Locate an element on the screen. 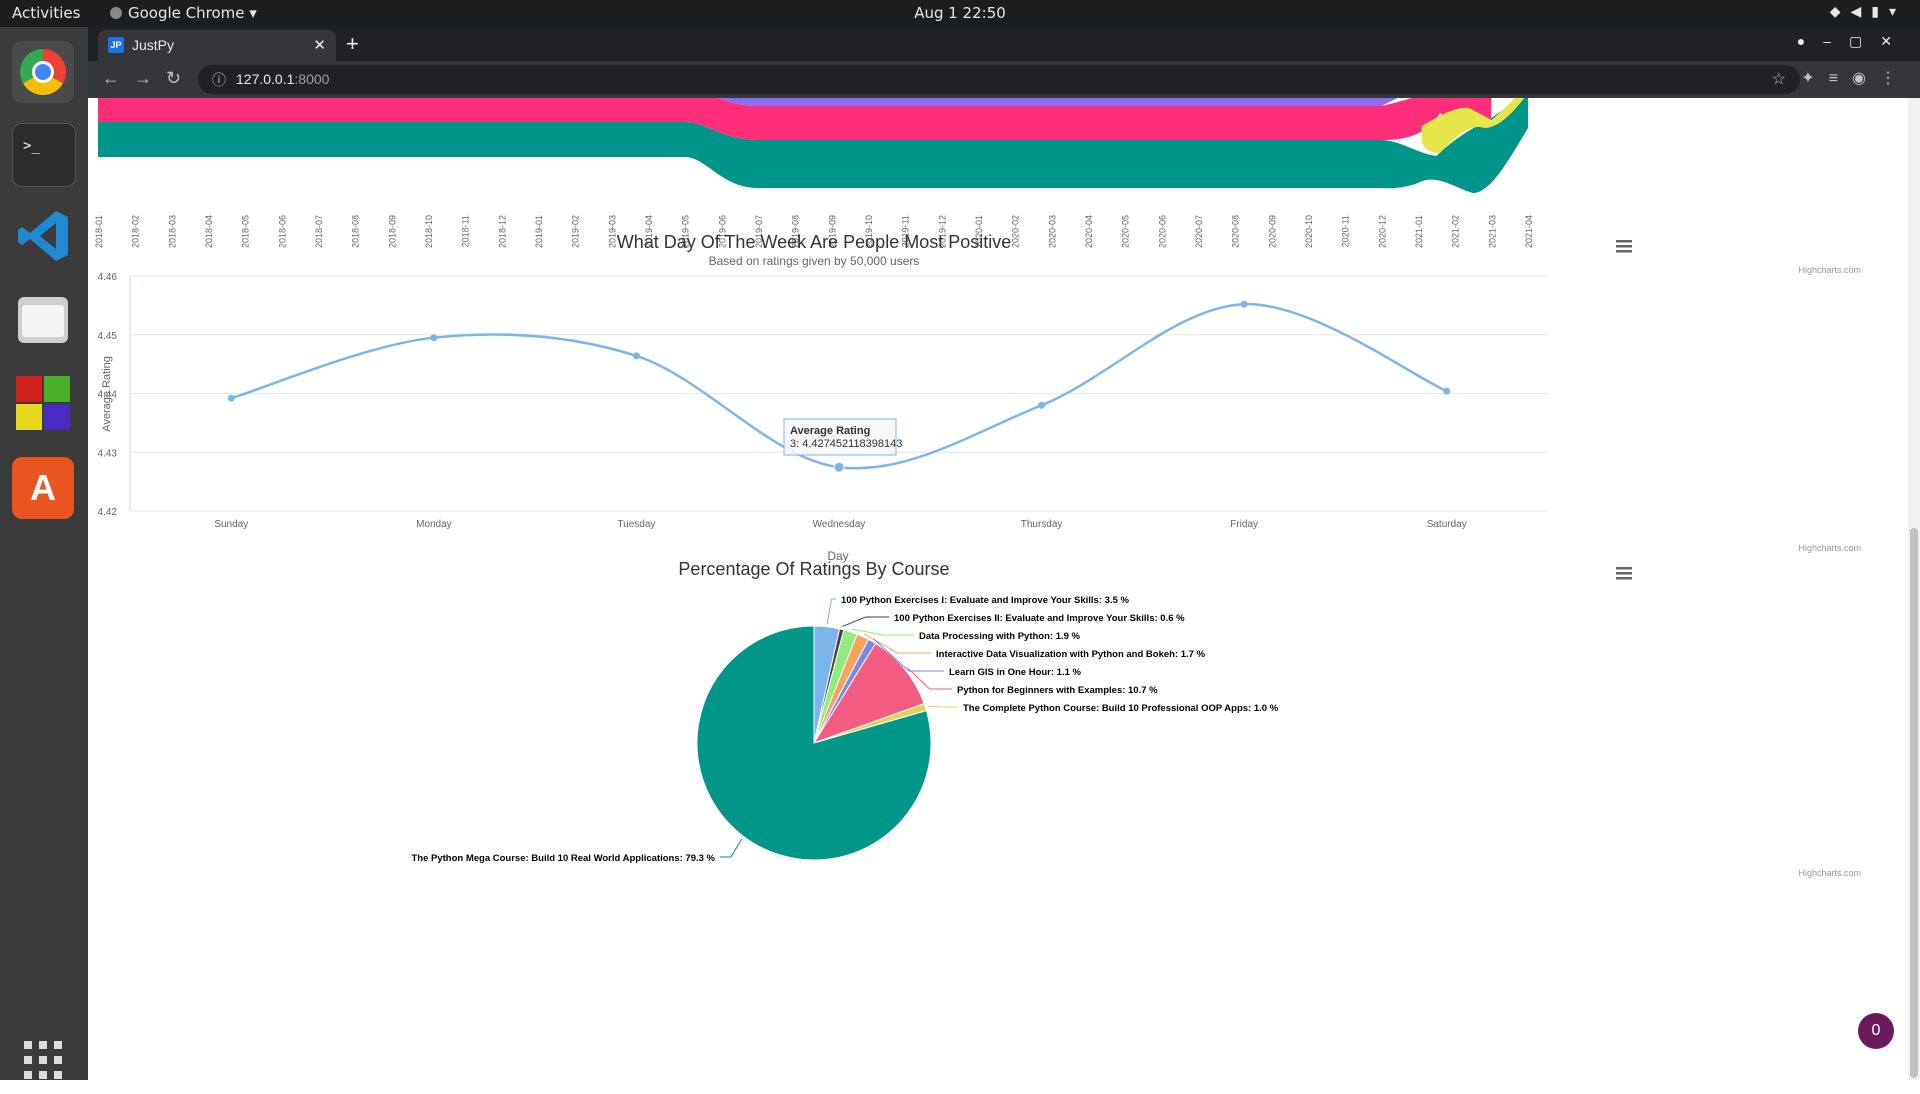 The image size is (1920, 1094). bookmark-star-icon: ☆ is located at coordinates (1778, 79).